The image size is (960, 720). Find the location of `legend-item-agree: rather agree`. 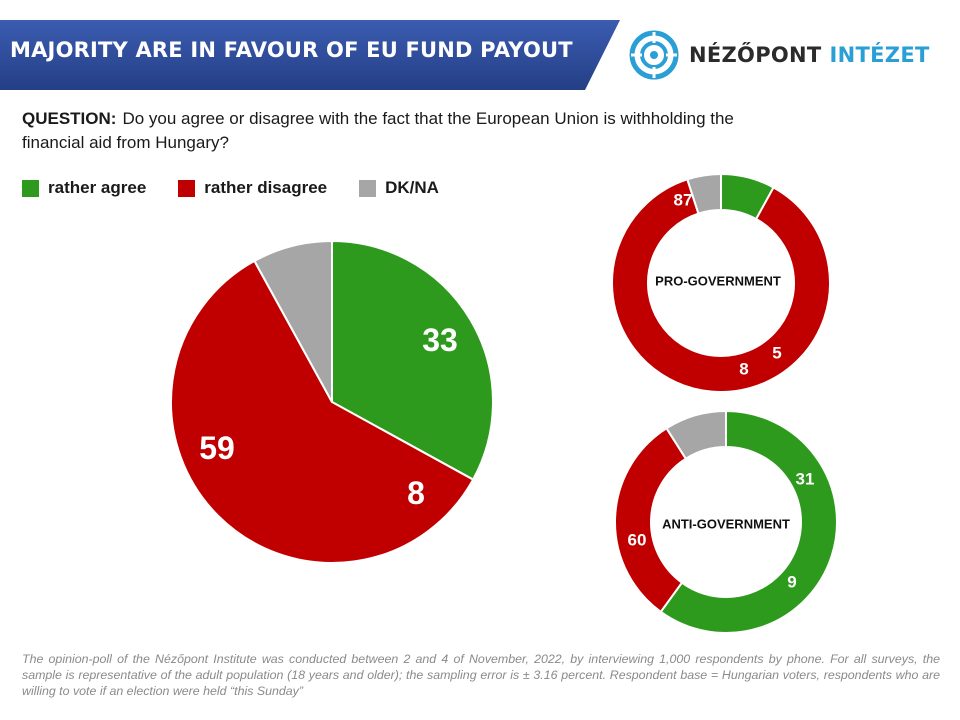

legend-item-agree: rather agree is located at coordinates (84, 188).